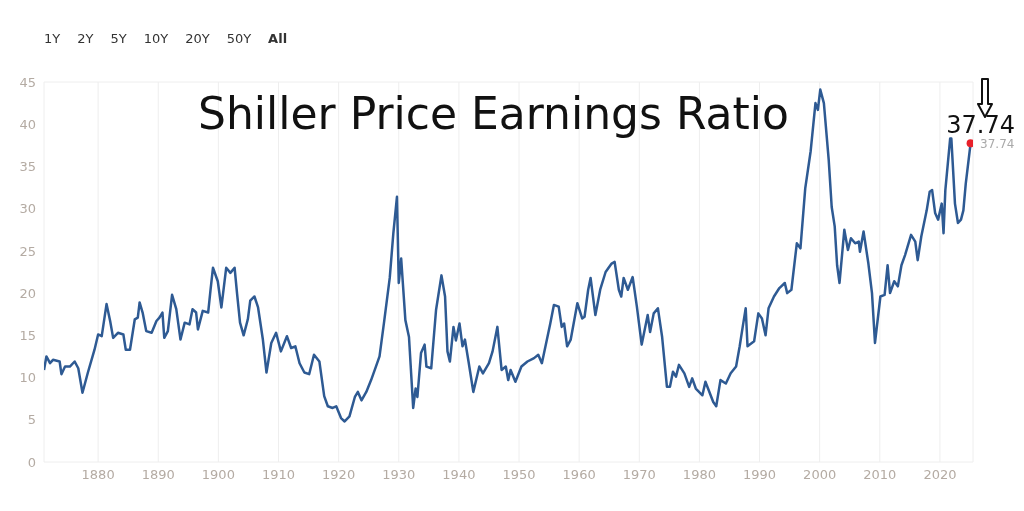  I want to click on x-tick-label: 1980, so click(699, 475).